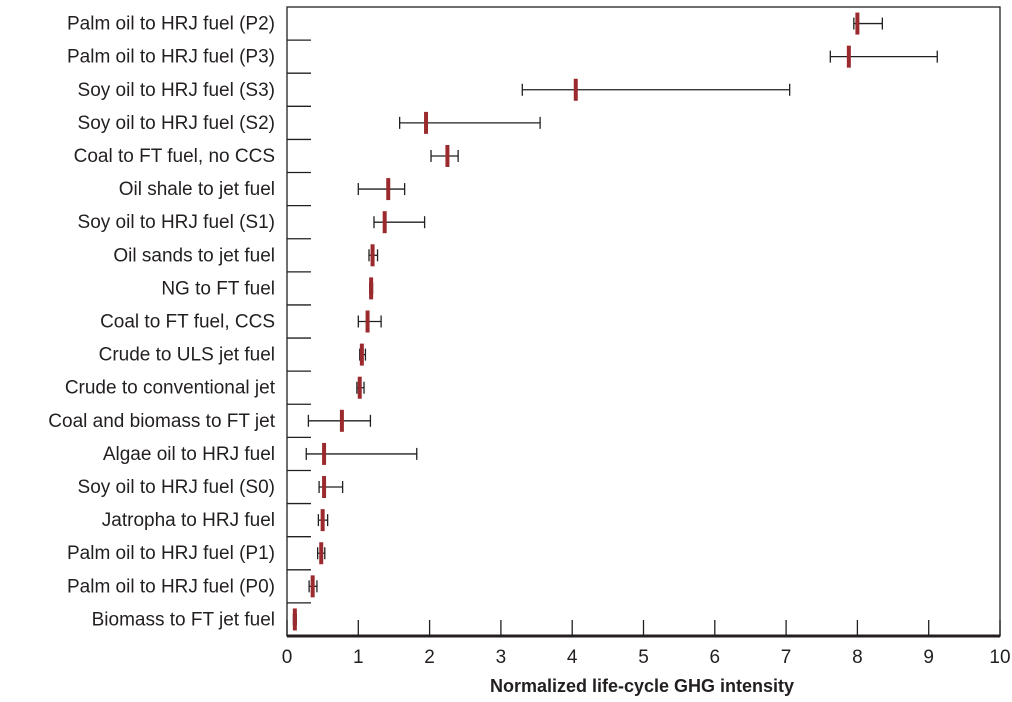 The width and height of the screenshot is (1012, 702). I want to click on data-row: Biomass to FT jet fuel, so click(194, 619).